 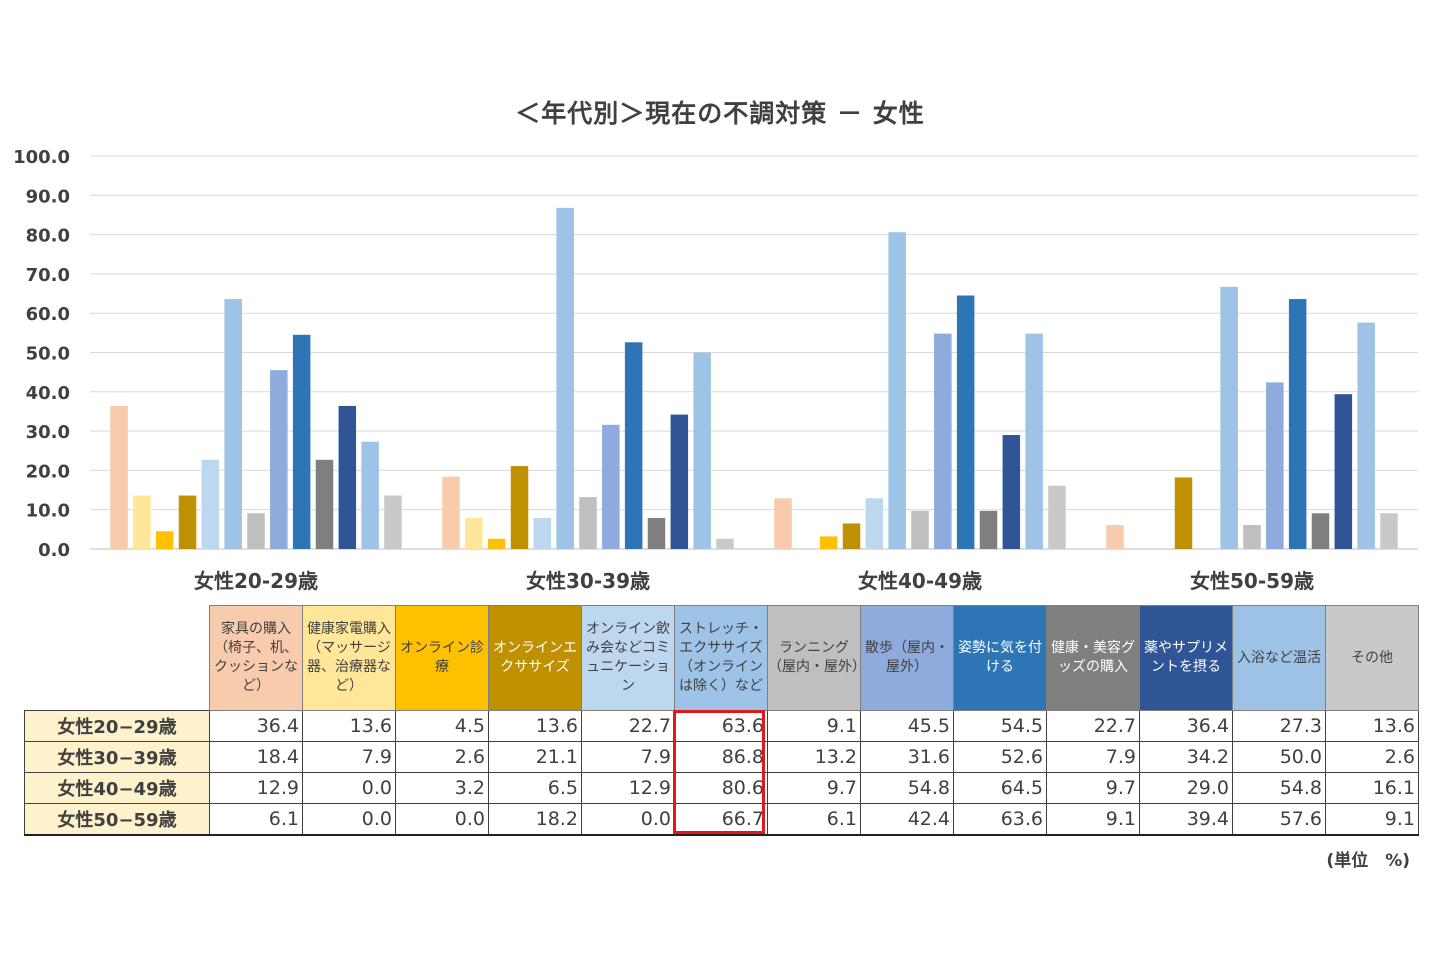 What do you see at coordinates (48, 275) in the screenshot?
I see `y-tick-label: 70.0` at bounding box center [48, 275].